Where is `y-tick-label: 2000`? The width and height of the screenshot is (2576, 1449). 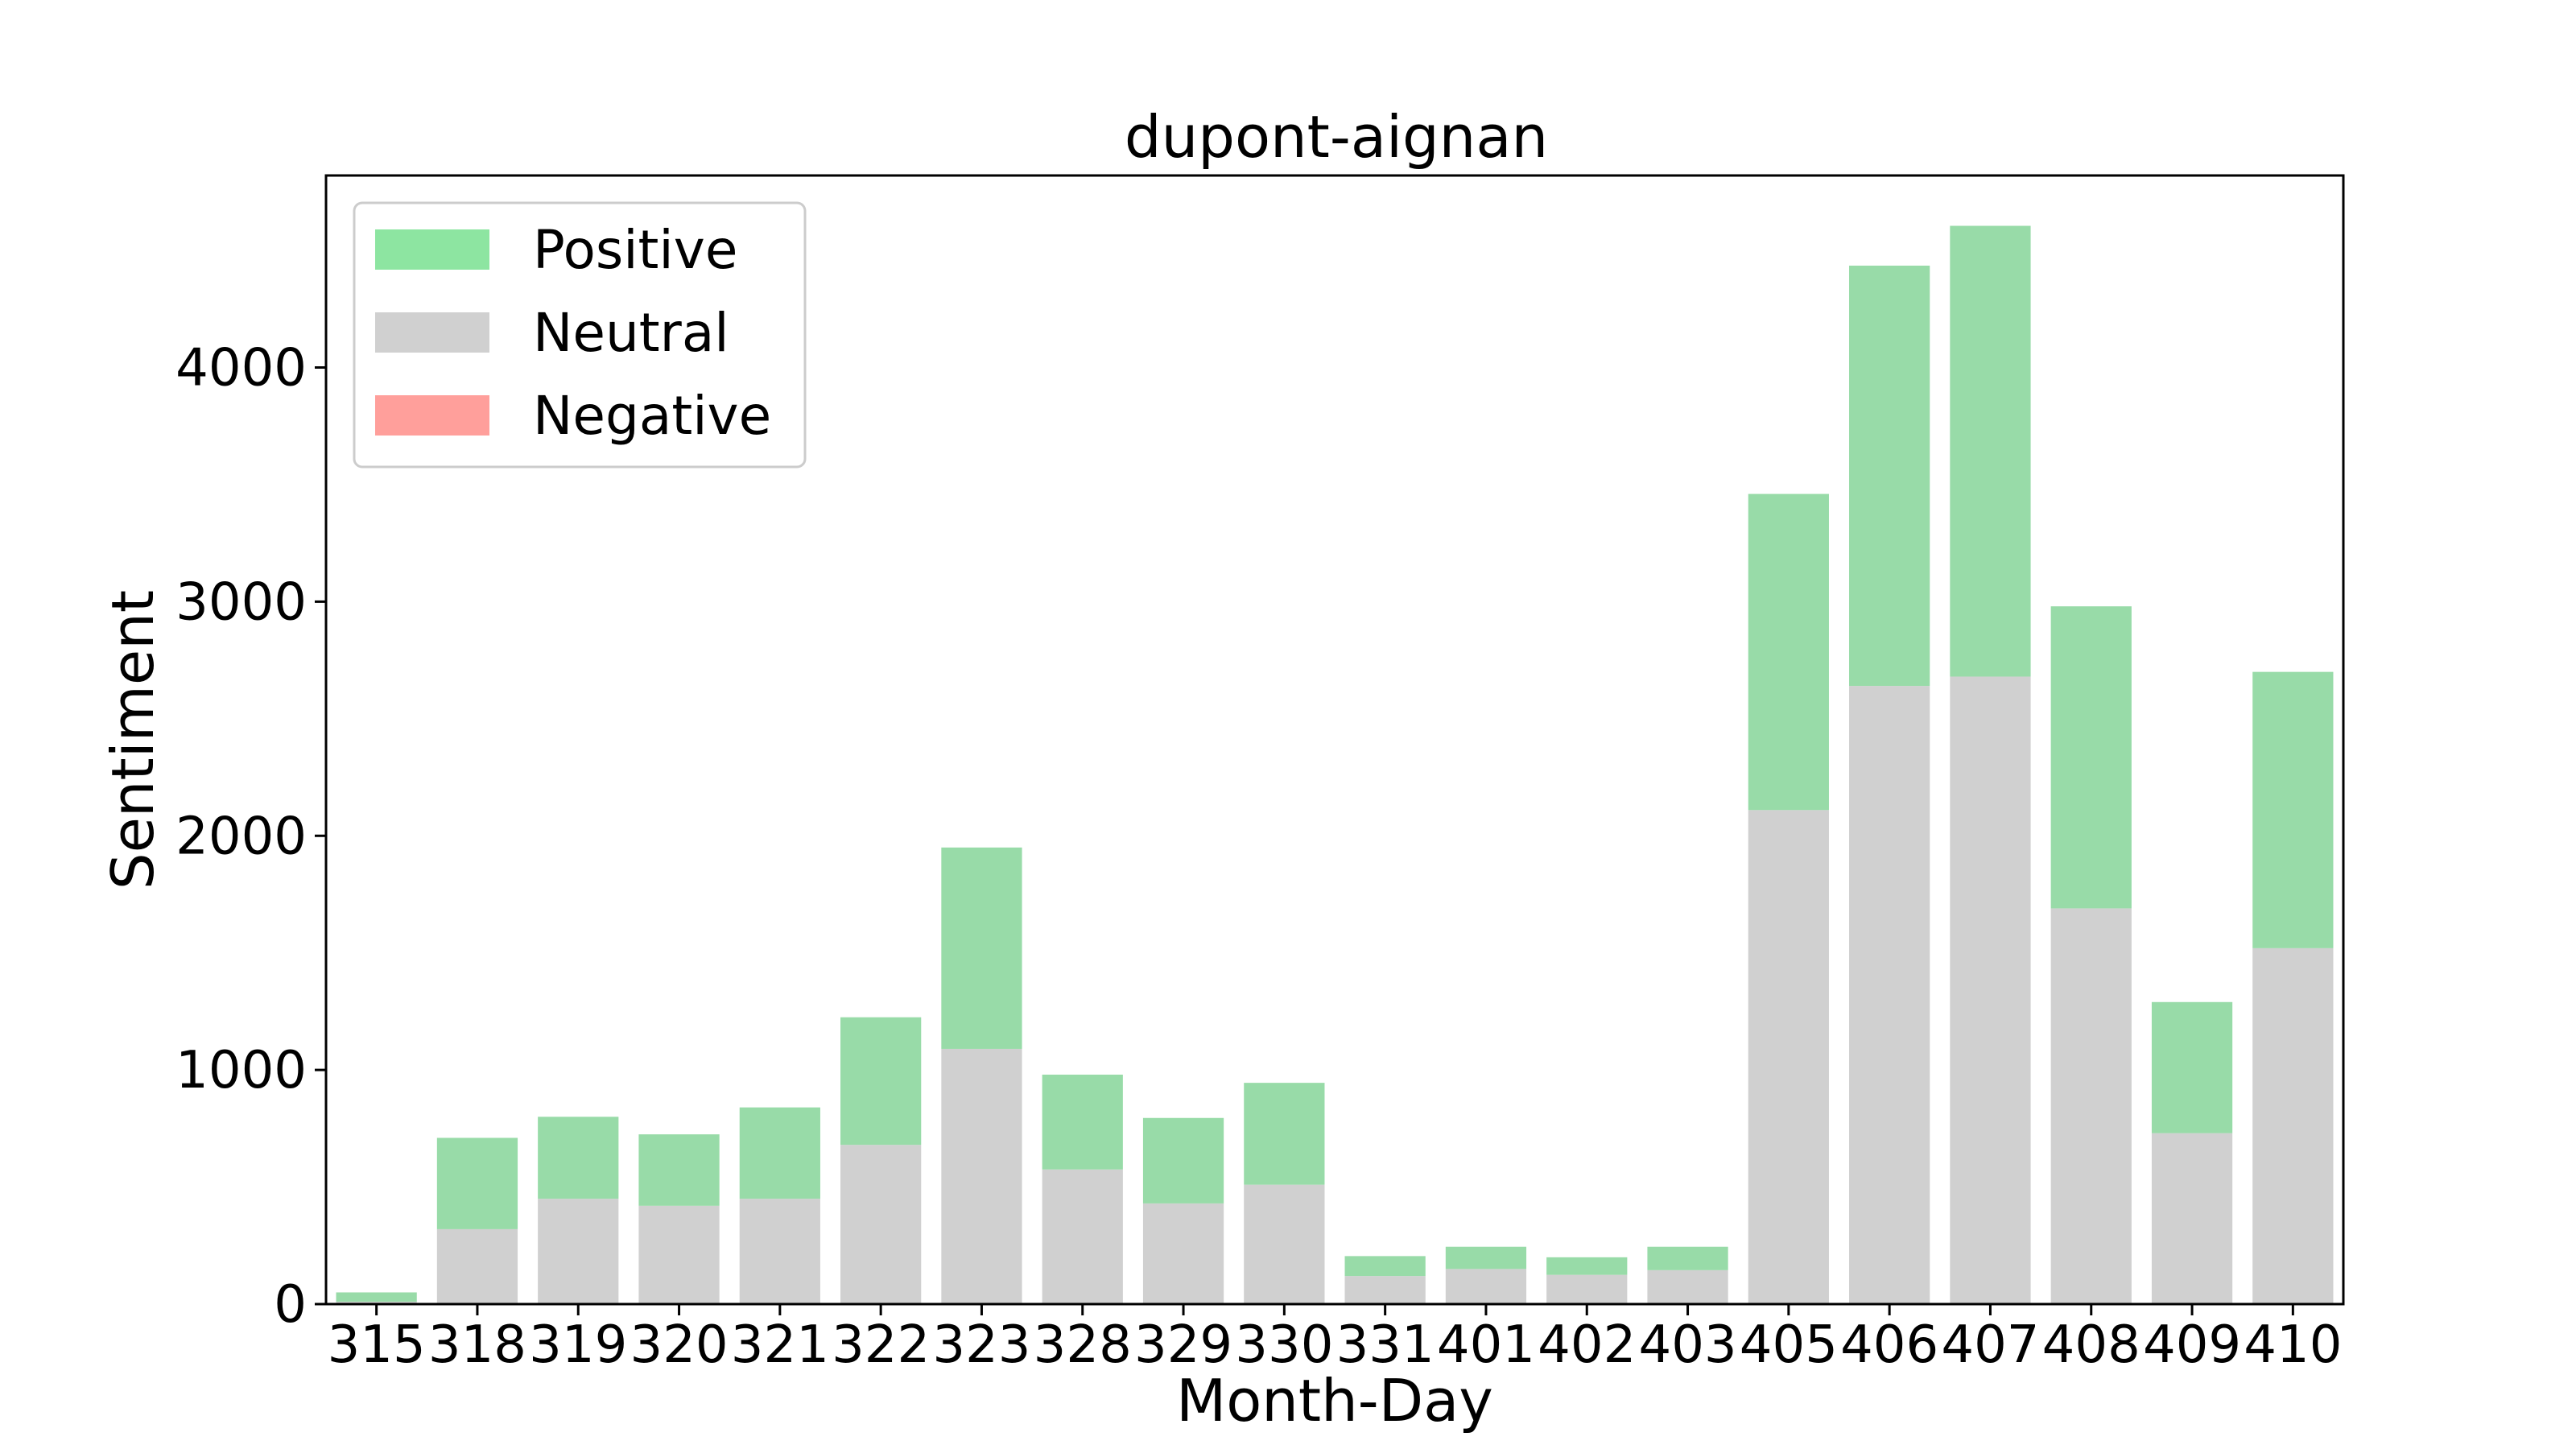 y-tick-label: 2000 is located at coordinates (241, 836).